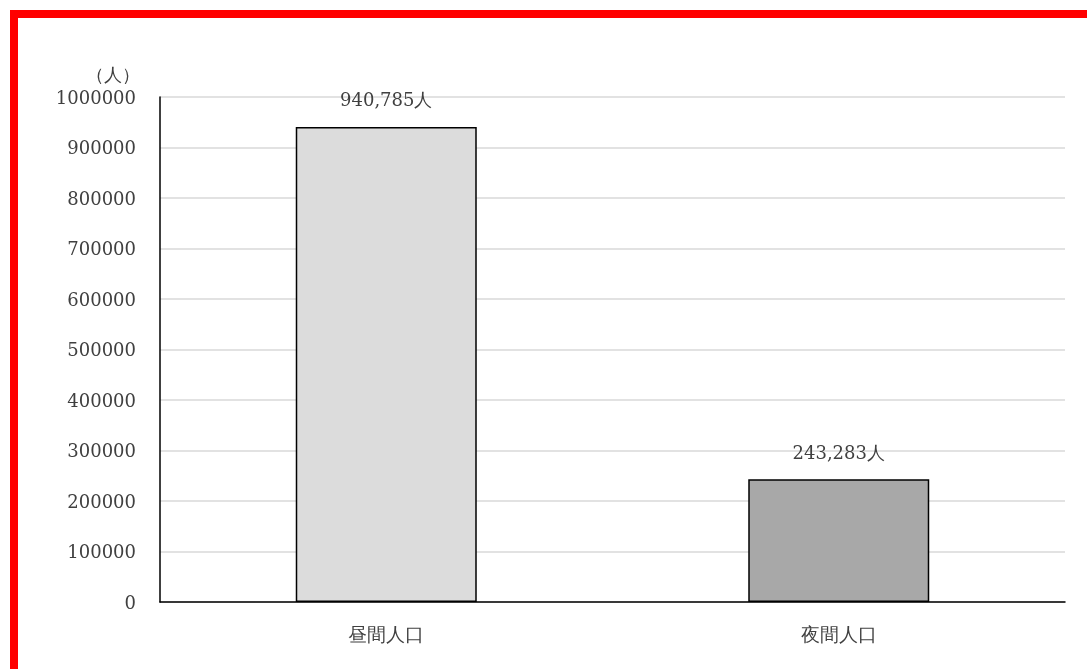 This screenshot has width=1087, height=669. Describe the element at coordinates (386, 633) in the screenshot. I see `x-tick-label: 昼間人口` at that location.